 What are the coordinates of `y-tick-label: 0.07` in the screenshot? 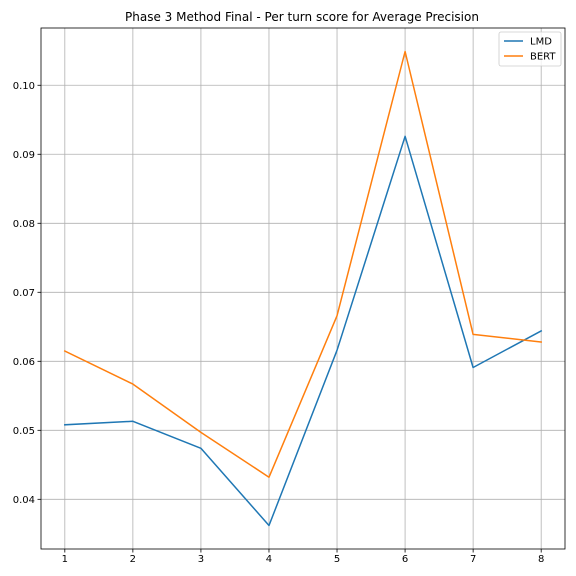 It's located at (24, 293).